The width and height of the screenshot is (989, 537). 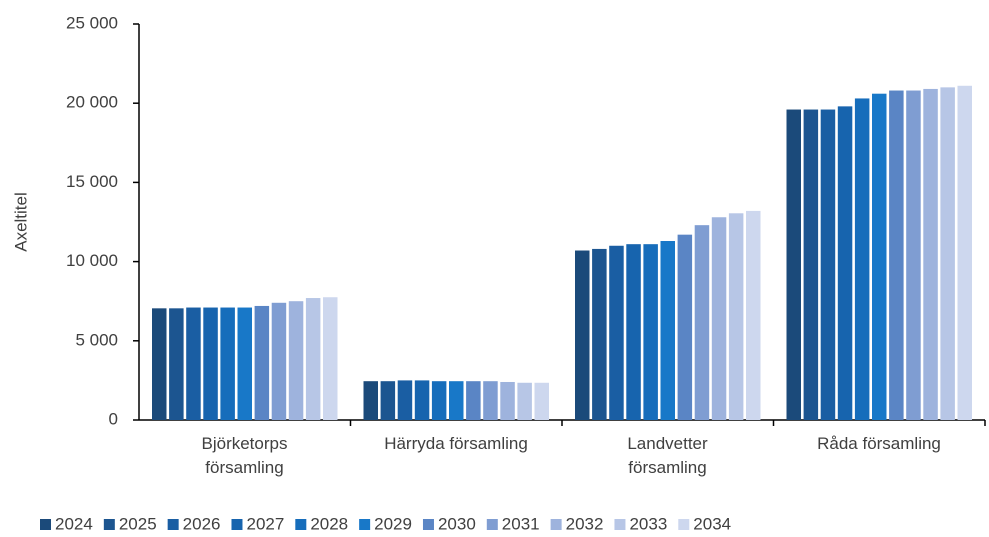 What do you see at coordinates (329, 523) in the screenshot?
I see `legend-label: 2028` at bounding box center [329, 523].